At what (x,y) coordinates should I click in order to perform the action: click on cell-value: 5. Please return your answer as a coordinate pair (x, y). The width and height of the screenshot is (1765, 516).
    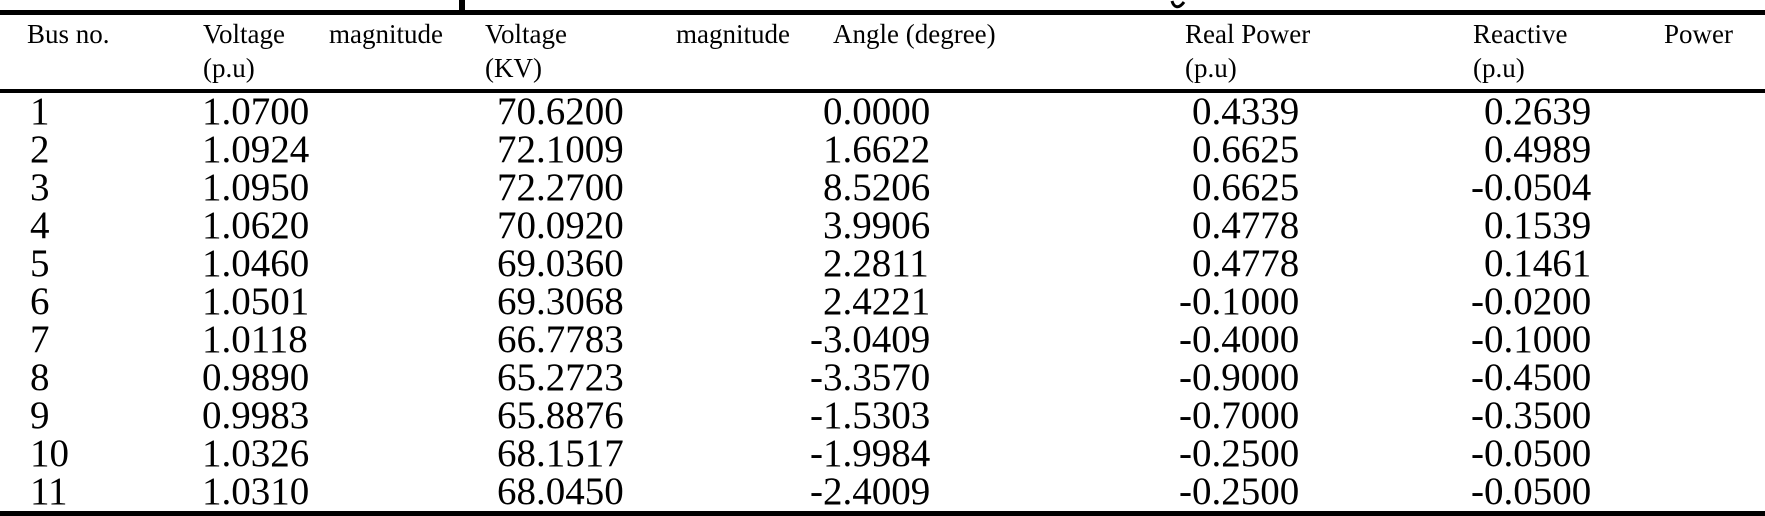
    Looking at the image, I should click on (40, 263).